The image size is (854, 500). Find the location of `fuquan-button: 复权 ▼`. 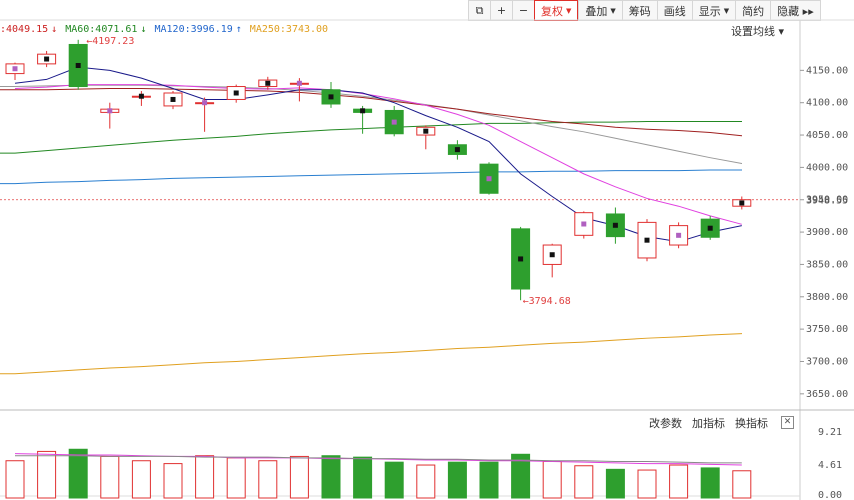

fuquan-button: 复权 ▼ is located at coordinates (556, 10).